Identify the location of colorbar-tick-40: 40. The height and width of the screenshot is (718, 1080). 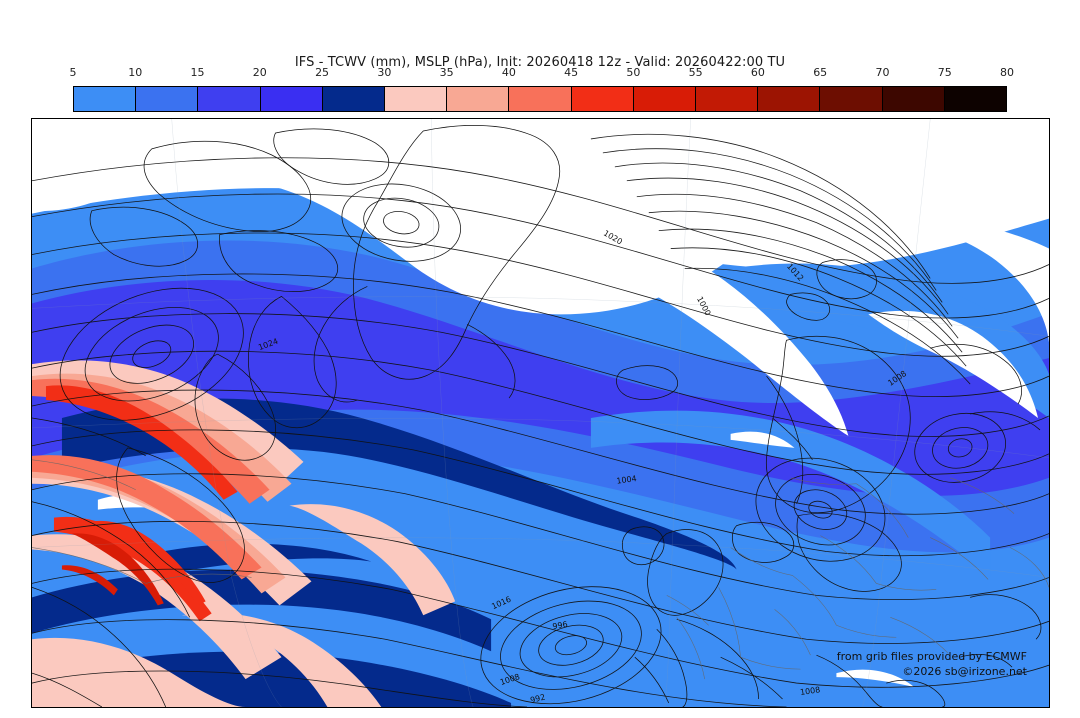
(508, 72).